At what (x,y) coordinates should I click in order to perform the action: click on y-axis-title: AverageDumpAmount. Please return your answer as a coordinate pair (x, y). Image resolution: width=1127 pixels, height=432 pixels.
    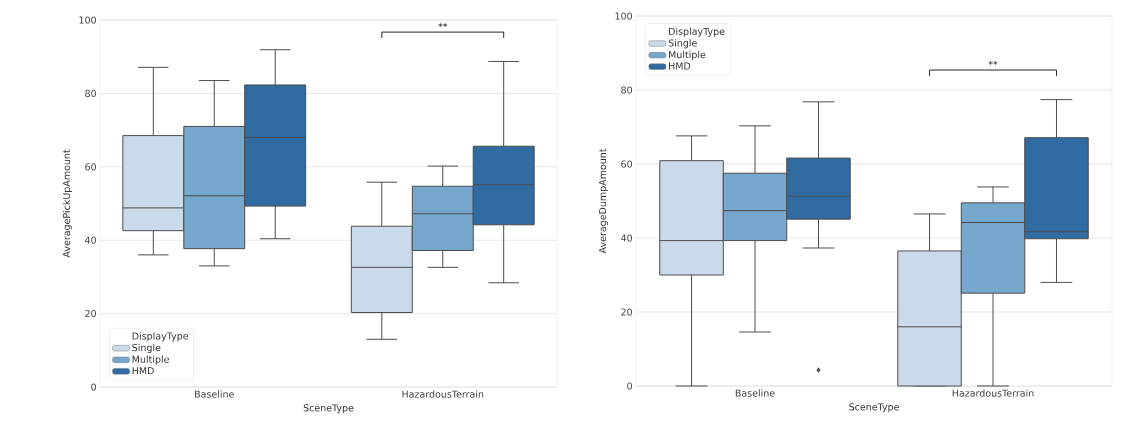
    Looking at the image, I should click on (603, 201).